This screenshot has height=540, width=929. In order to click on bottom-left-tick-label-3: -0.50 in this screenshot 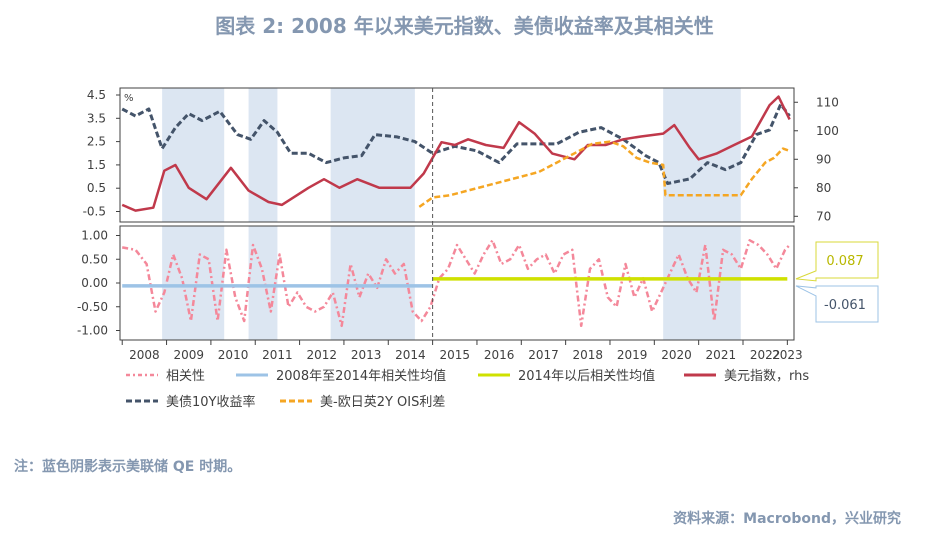, I will do `click(92, 307)`.